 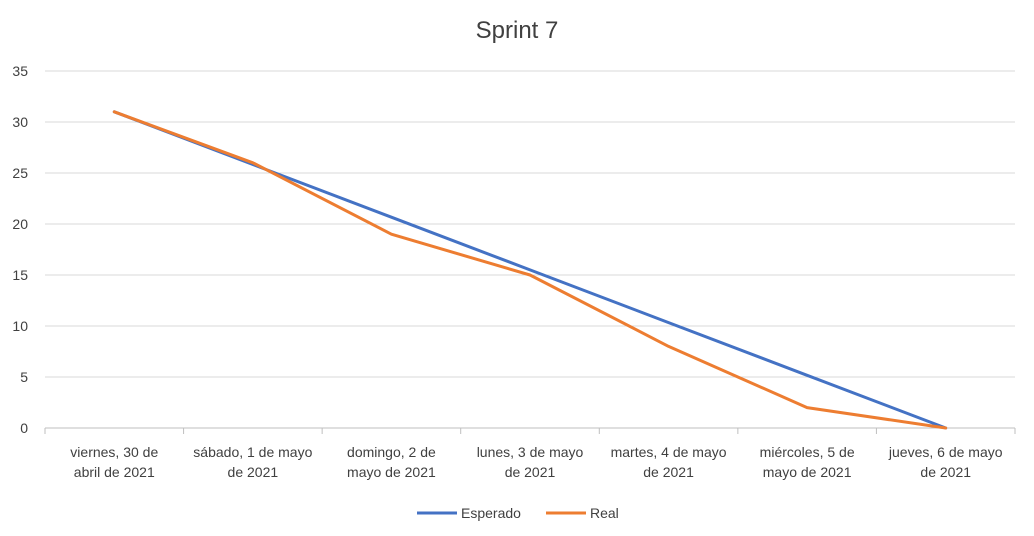 What do you see at coordinates (517, 30) in the screenshot?
I see `chart-title: Sprint 7` at bounding box center [517, 30].